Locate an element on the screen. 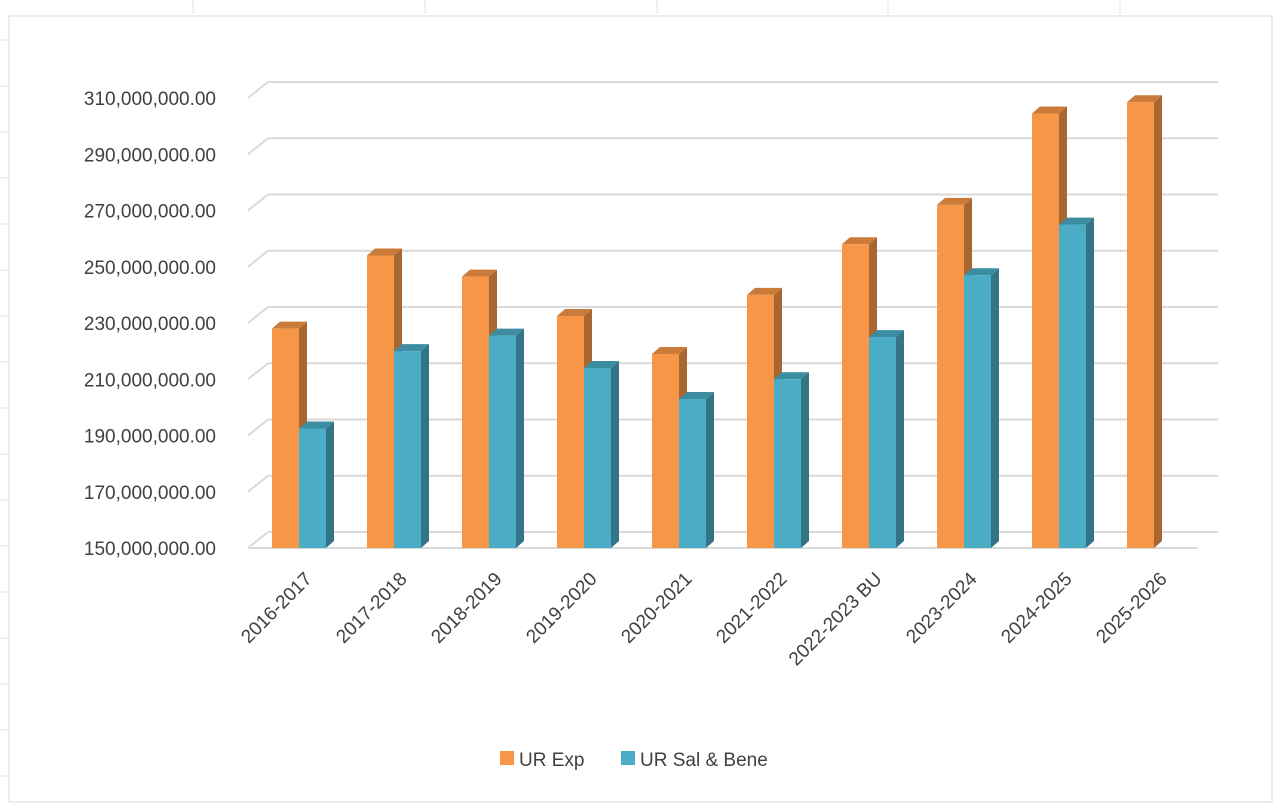  y-tick-label: 250,000,000.00 is located at coordinates (150, 268).